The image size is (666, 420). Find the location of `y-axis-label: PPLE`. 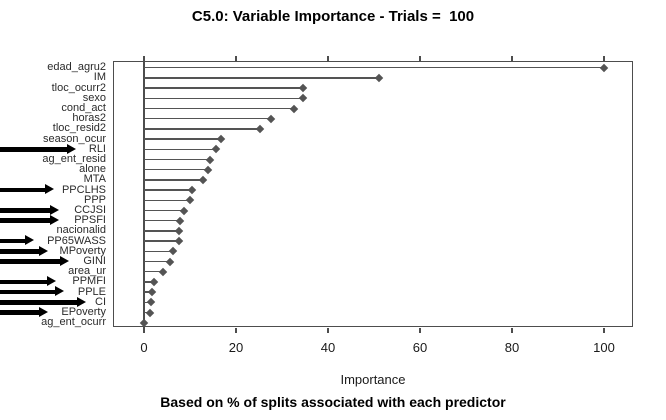

y-axis-label: PPLE is located at coordinates (91, 291).